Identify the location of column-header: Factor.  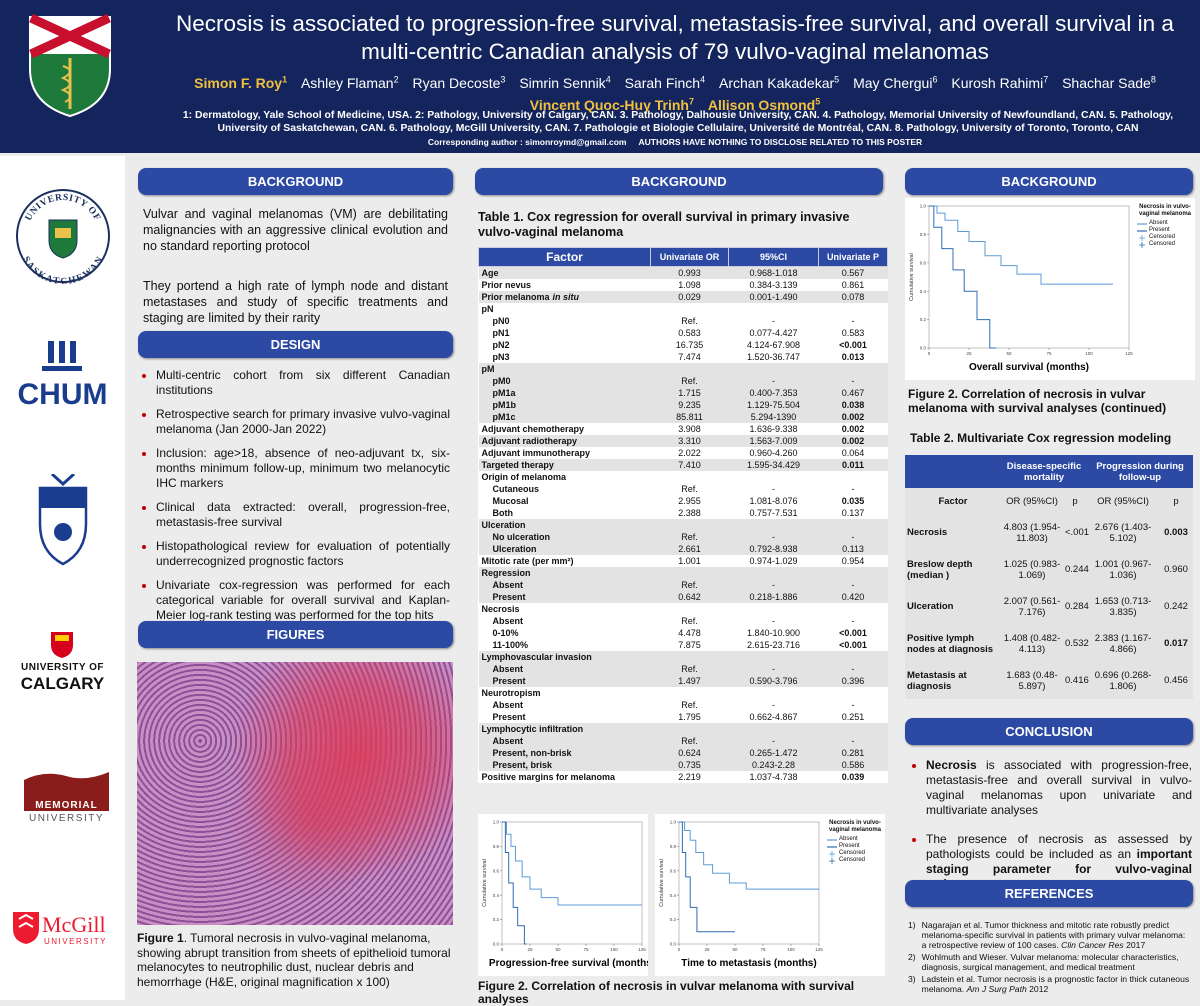
(564, 257).